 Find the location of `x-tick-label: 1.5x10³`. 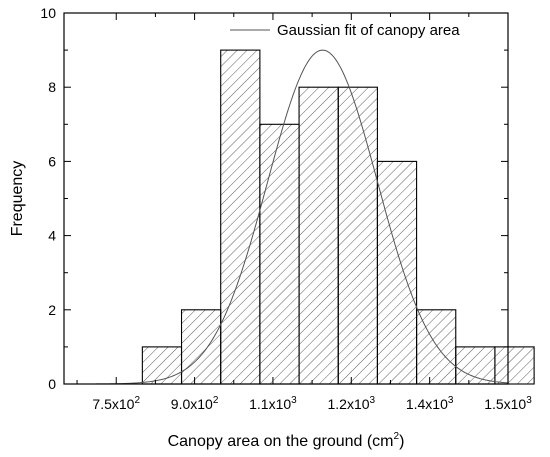

x-tick-label: 1.5x10³ is located at coordinates (508, 403).